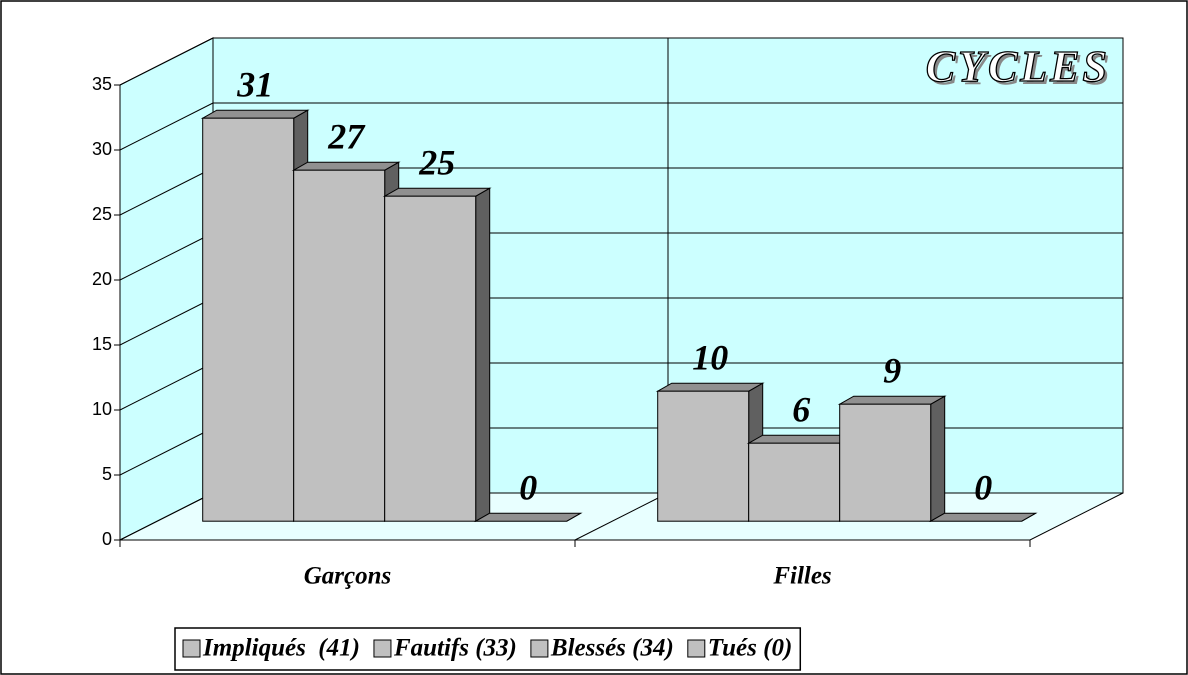 Image resolution: width=1188 pixels, height=675 pixels. I want to click on y-tick-label: 5, so click(107, 474).